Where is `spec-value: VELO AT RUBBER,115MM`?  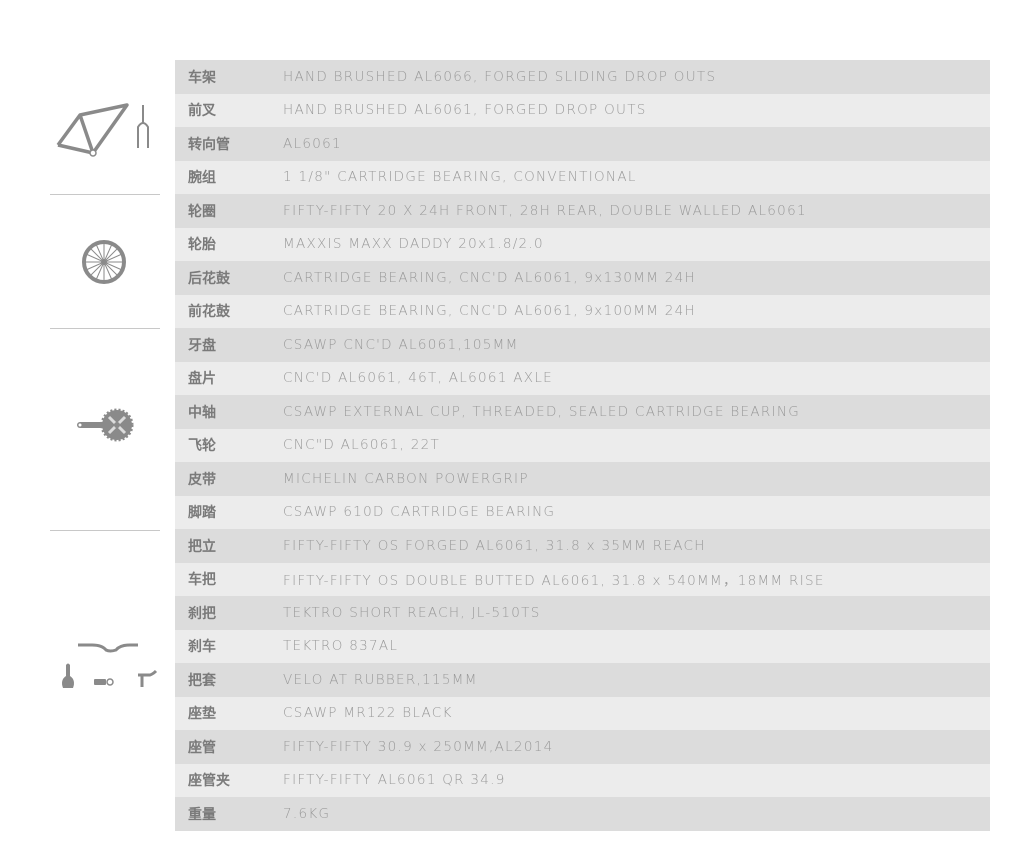
spec-value: VELO AT RUBBER,115MM is located at coordinates (380, 679).